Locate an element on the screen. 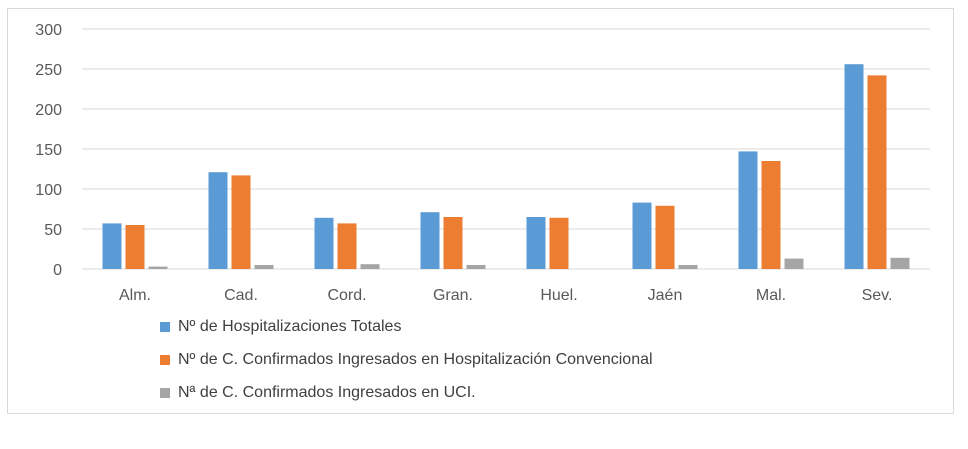 This screenshot has height=449, width=968. y-tick-label: 250 is located at coordinates (48, 70).